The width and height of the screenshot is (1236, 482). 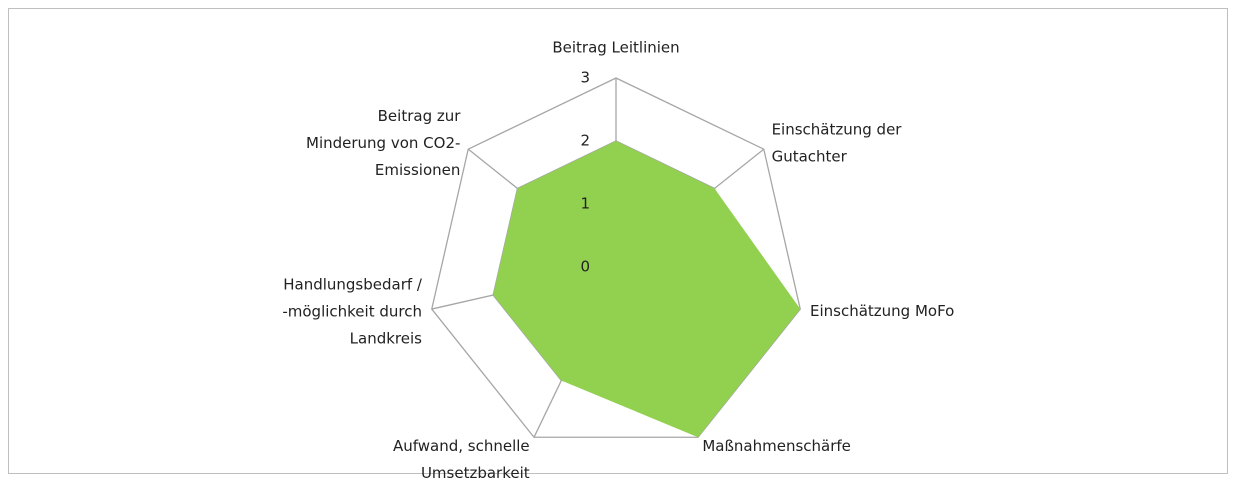 What do you see at coordinates (585, 78) in the screenshot?
I see `r-tick-label: 3` at bounding box center [585, 78].